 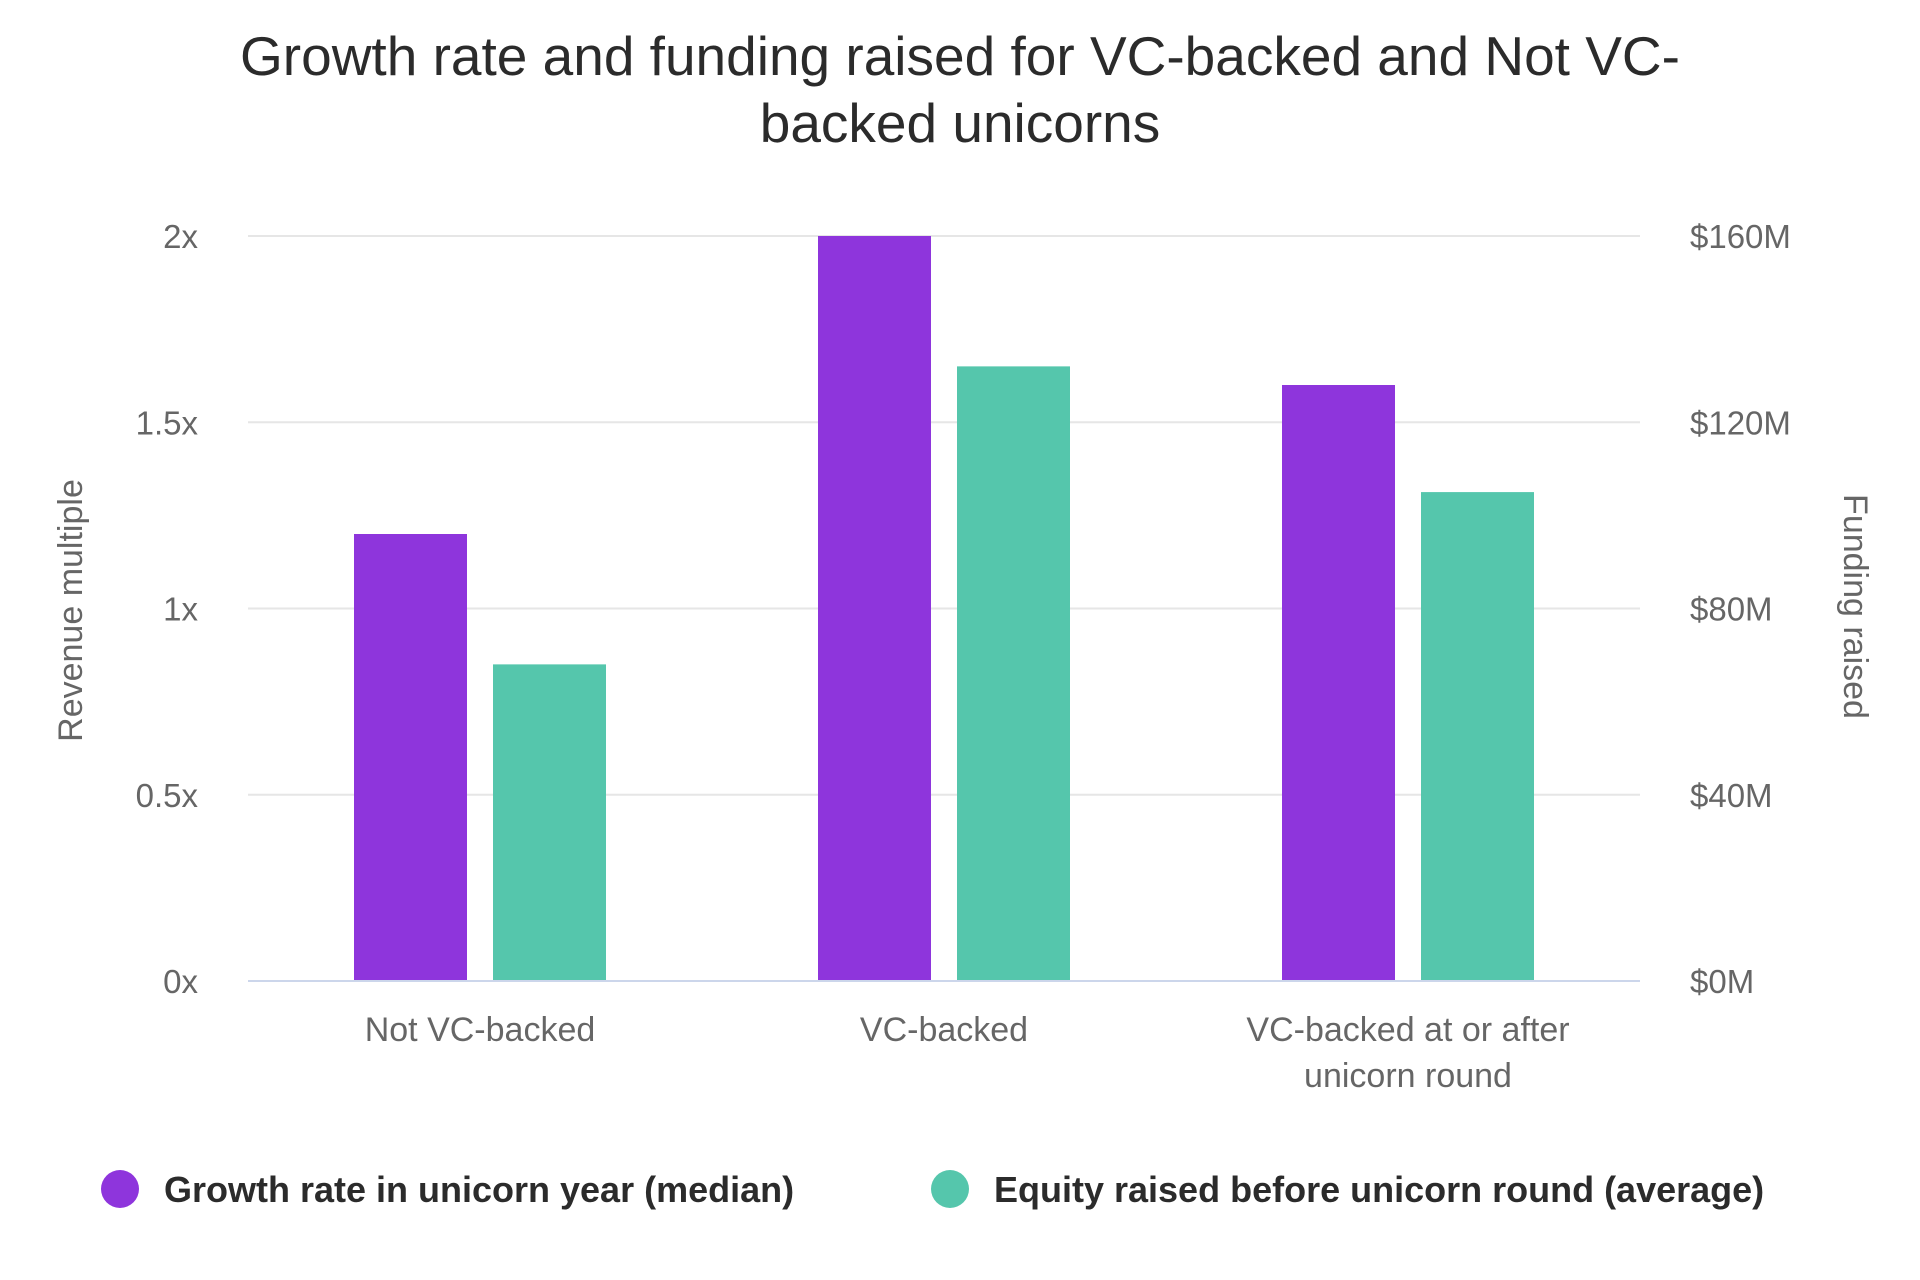 What do you see at coordinates (1722, 981) in the screenshot?
I see `right-tick-label: $0M` at bounding box center [1722, 981].